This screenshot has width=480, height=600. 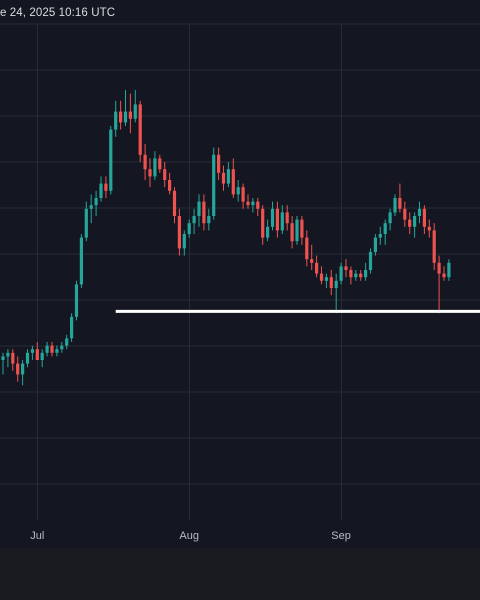 I want to click on x-tick-label: Aug, so click(x=189, y=536).